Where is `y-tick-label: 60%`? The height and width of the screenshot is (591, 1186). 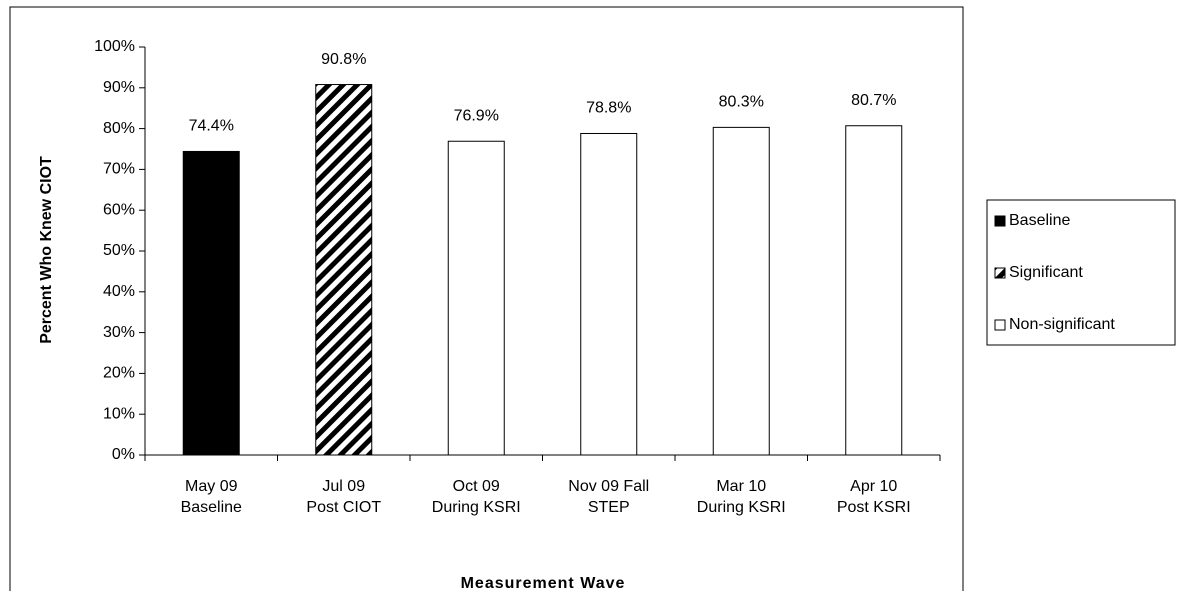
y-tick-label: 60% is located at coordinates (119, 209).